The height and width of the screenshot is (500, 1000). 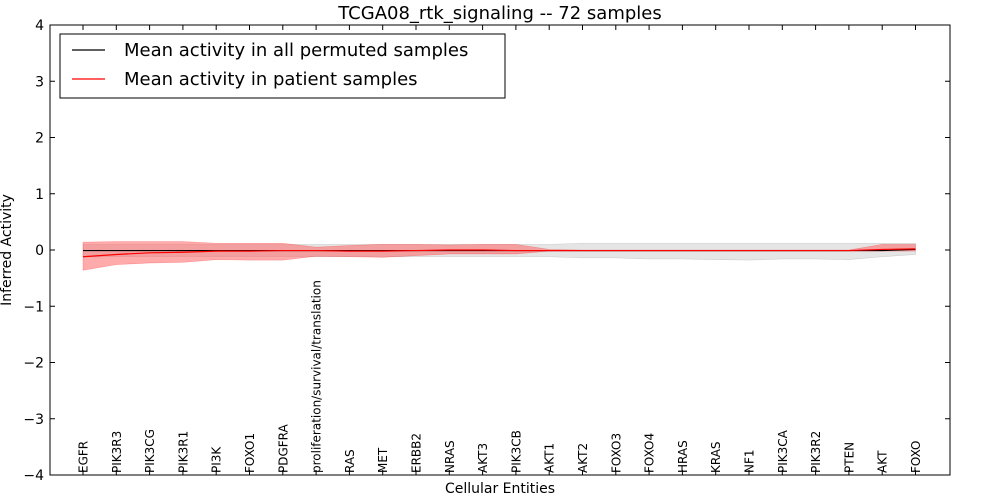 What do you see at coordinates (483, 458) in the screenshot?
I see `x-tick-label: AKT3` at bounding box center [483, 458].